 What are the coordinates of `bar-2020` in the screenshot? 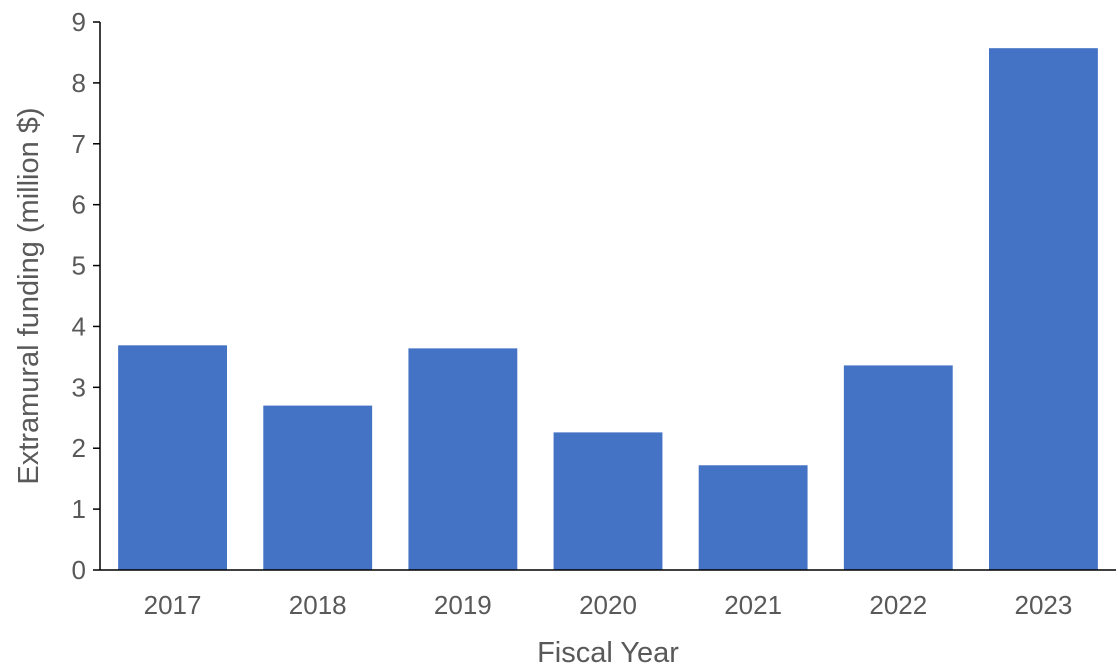 It's located at (608, 501).